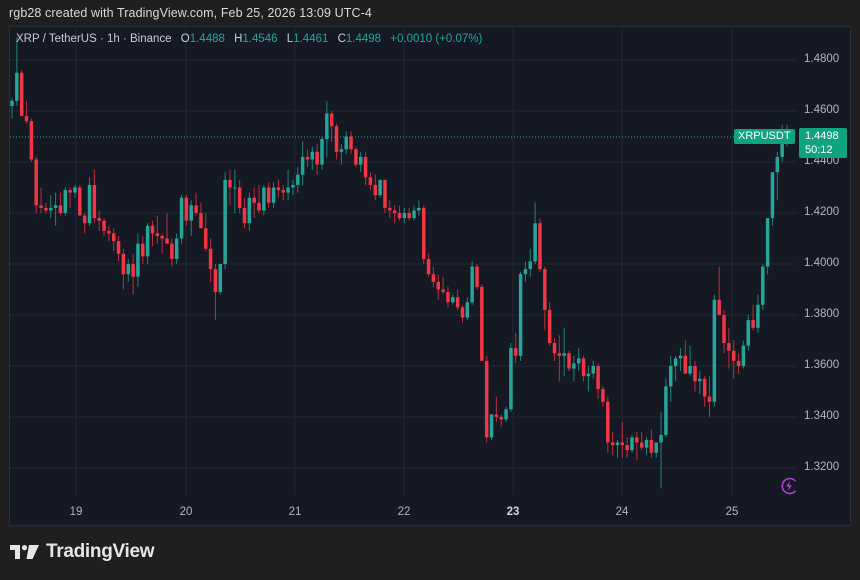  Describe the element at coordinates (822, 212) in the screenshot. I see `price-tick-label: 1.4200` at that location.